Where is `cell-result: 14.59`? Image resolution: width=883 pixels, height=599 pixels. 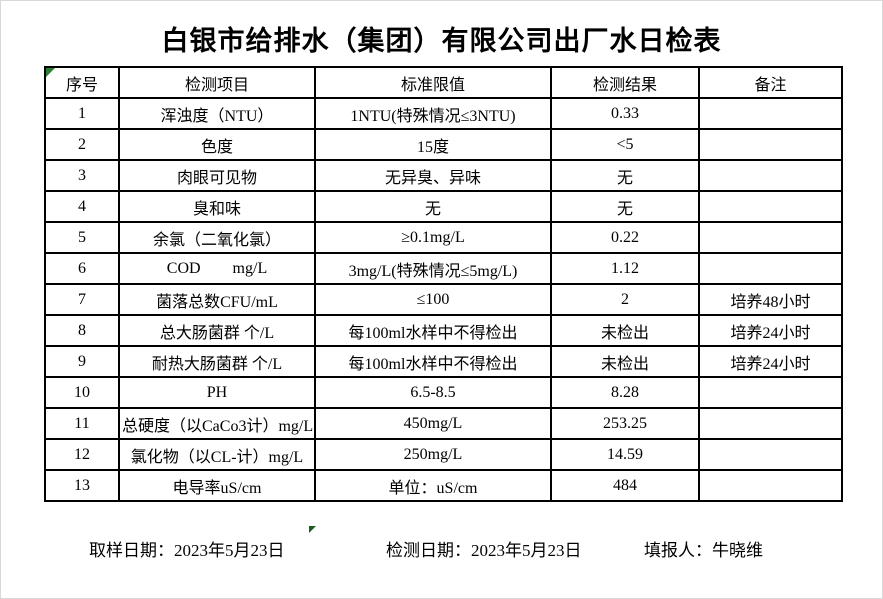 cell-result: 14.59 is located at coordinates (625, 454).